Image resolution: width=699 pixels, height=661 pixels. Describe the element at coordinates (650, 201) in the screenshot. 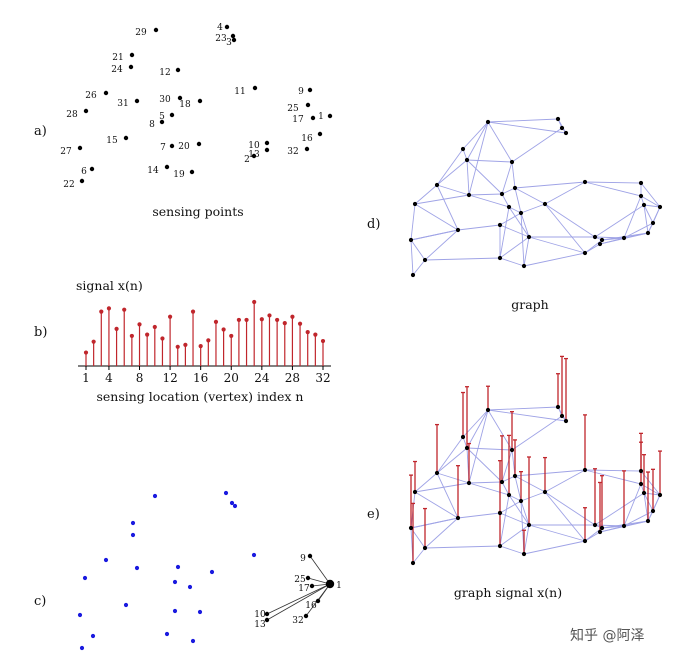

I see `edge-d-RS` at that location.